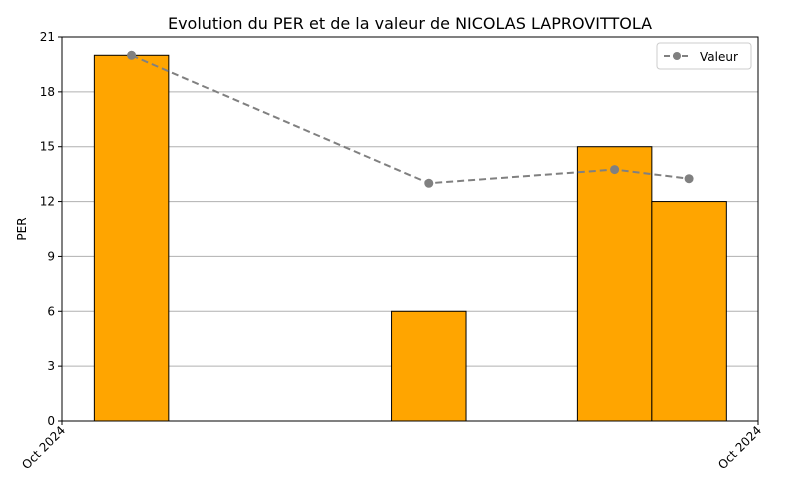  I want to click on x-tick-label-1: Oct 2024, so click(739, 447).